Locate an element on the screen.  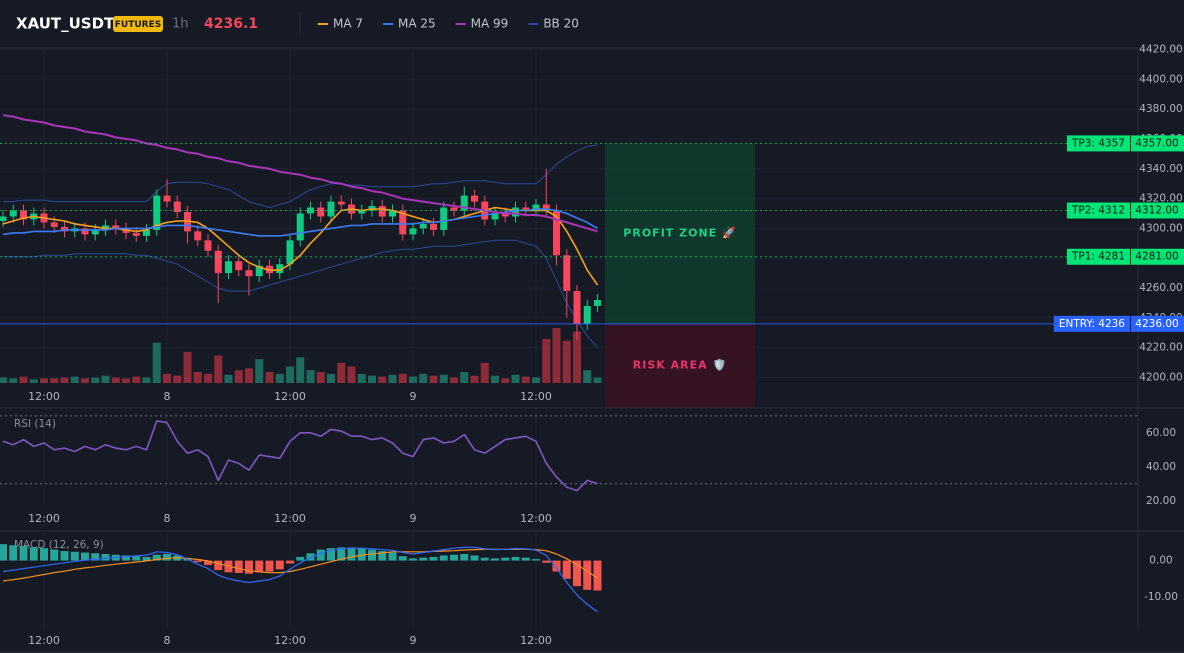
y-tick-label: 4260.00 is located at coordinates (1160, 288).